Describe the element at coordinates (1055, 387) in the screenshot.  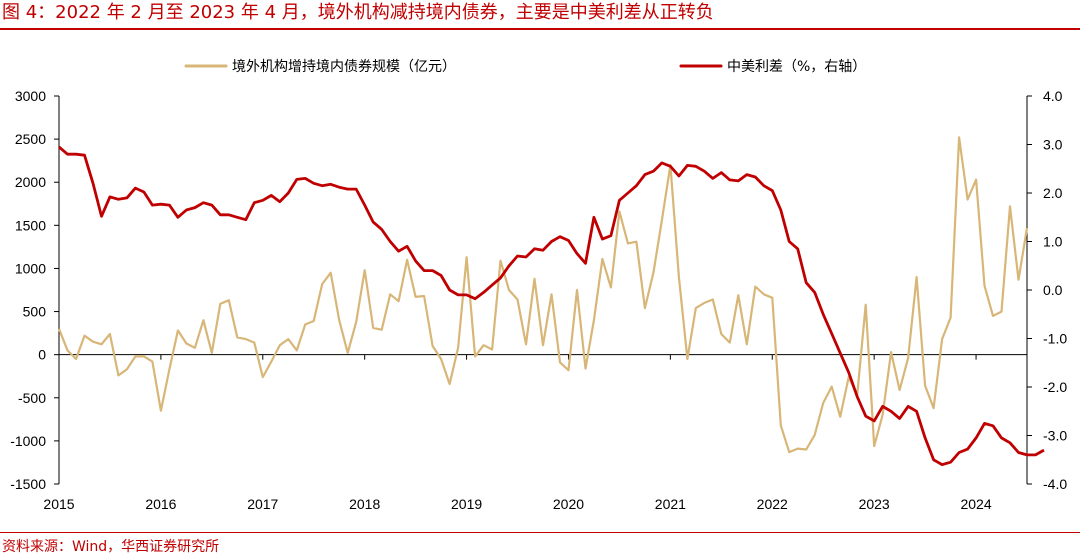
I see `right-tick-label: -2.0` at that location.